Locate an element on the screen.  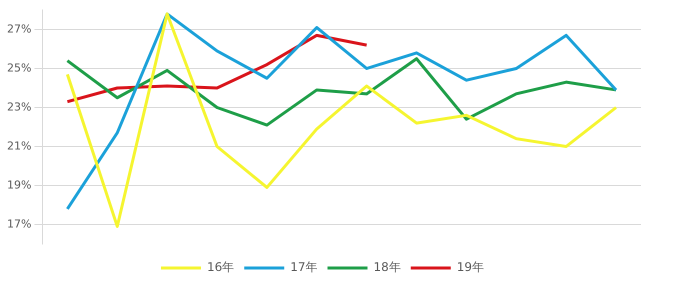
legend-label: 19年 is located at coordinates (470, 267).